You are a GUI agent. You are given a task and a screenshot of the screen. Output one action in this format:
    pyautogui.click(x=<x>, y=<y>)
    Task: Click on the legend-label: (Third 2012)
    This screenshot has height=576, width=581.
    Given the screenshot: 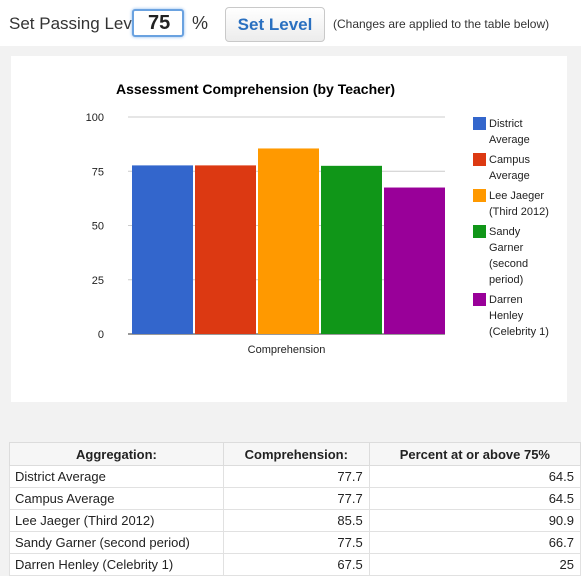 What is the action you would take?
    pyautogui.click(x=519, y=212)
    